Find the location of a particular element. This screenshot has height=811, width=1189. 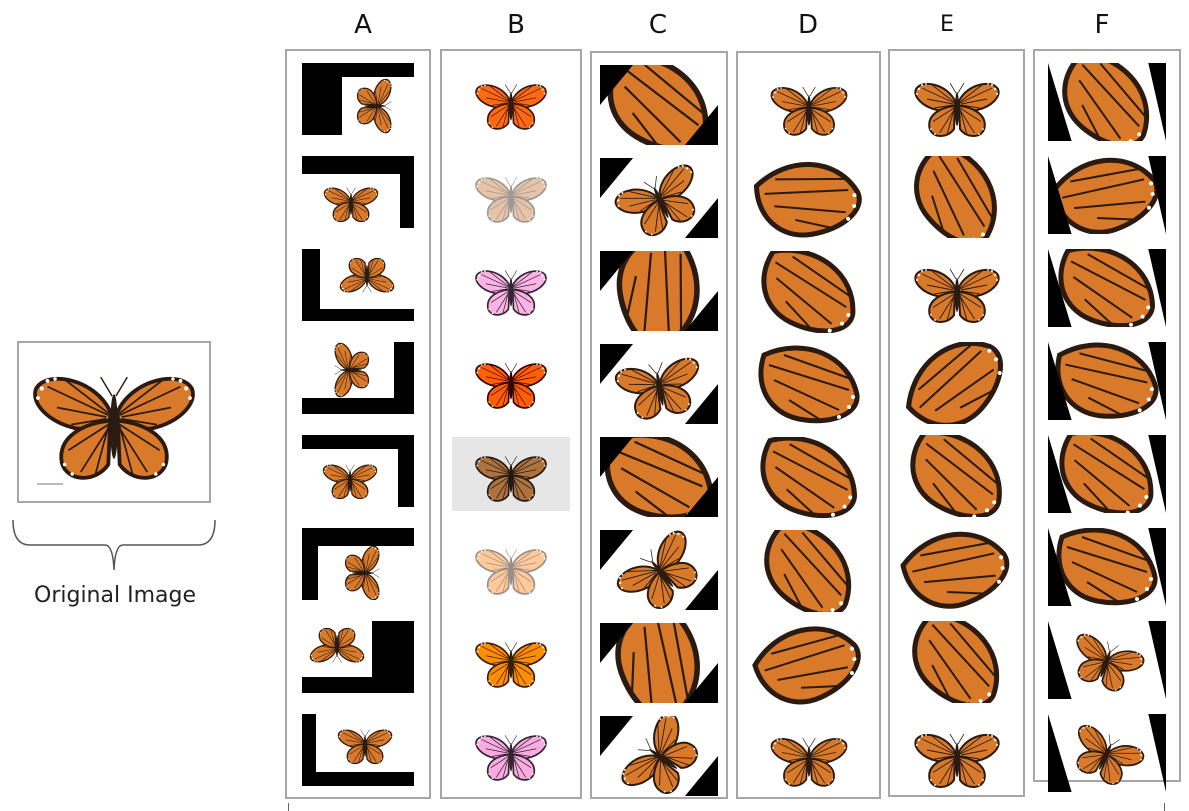

column-panel-d is located at coordinates (808, 425).